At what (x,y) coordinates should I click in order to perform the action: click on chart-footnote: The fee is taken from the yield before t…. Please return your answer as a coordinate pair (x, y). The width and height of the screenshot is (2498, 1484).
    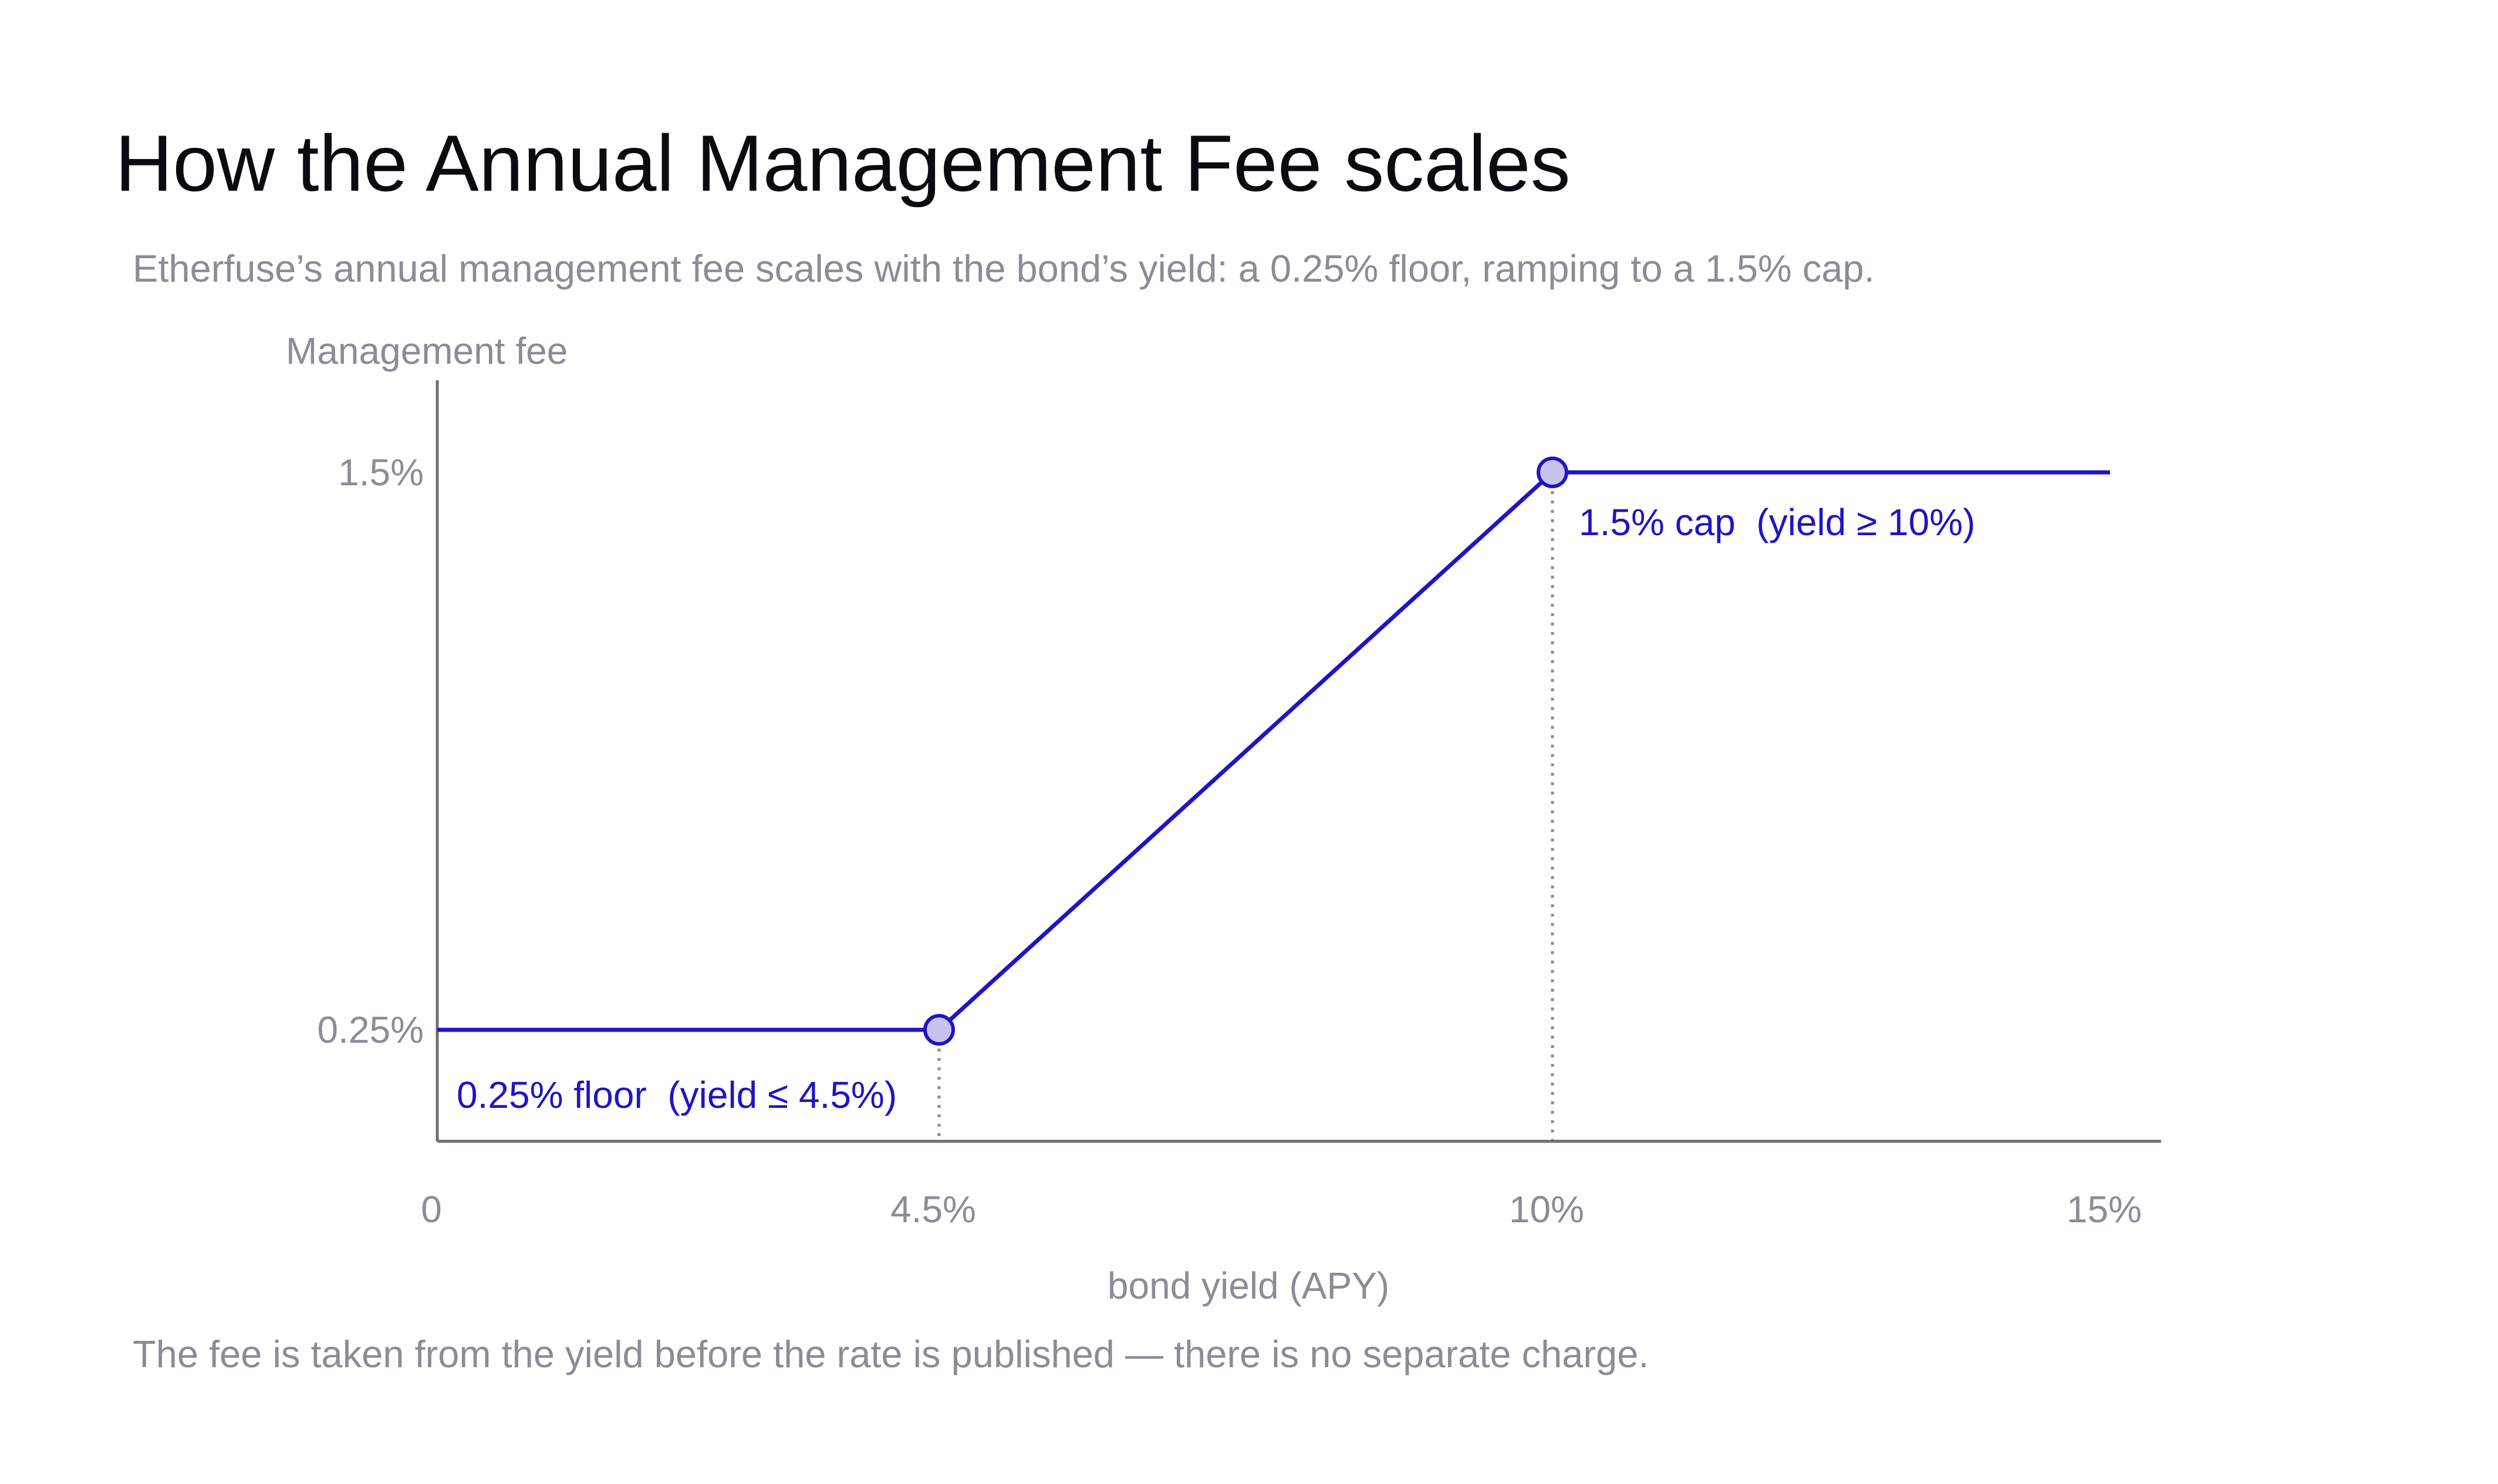
    Looking at the image, I should click on (891, 1354).